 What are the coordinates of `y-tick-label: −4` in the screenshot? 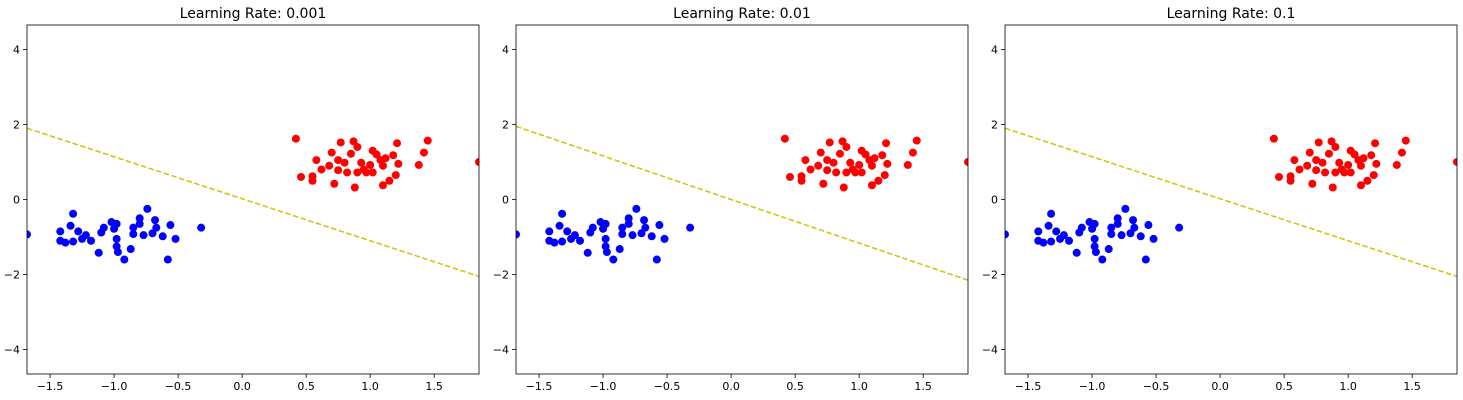 It's located at (990, 350).